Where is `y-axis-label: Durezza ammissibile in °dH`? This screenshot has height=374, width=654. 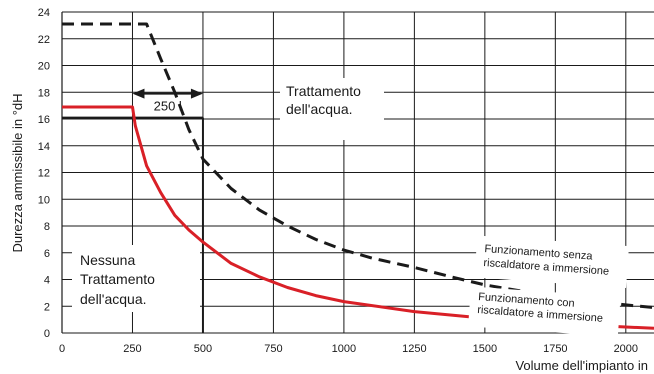 y-axis-label: Durezza ammissibile in °dH is located at coordinates (17, 172).